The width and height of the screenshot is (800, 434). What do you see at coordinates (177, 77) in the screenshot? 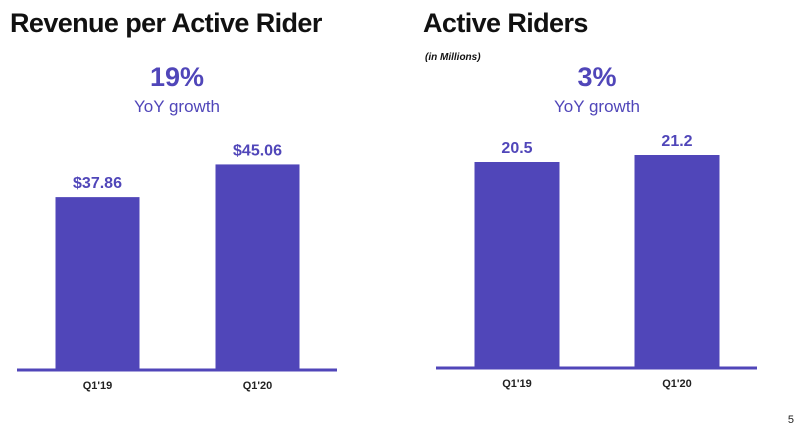
I see `chart-1-growth-value: 19%` at bounding box center [177, 77].